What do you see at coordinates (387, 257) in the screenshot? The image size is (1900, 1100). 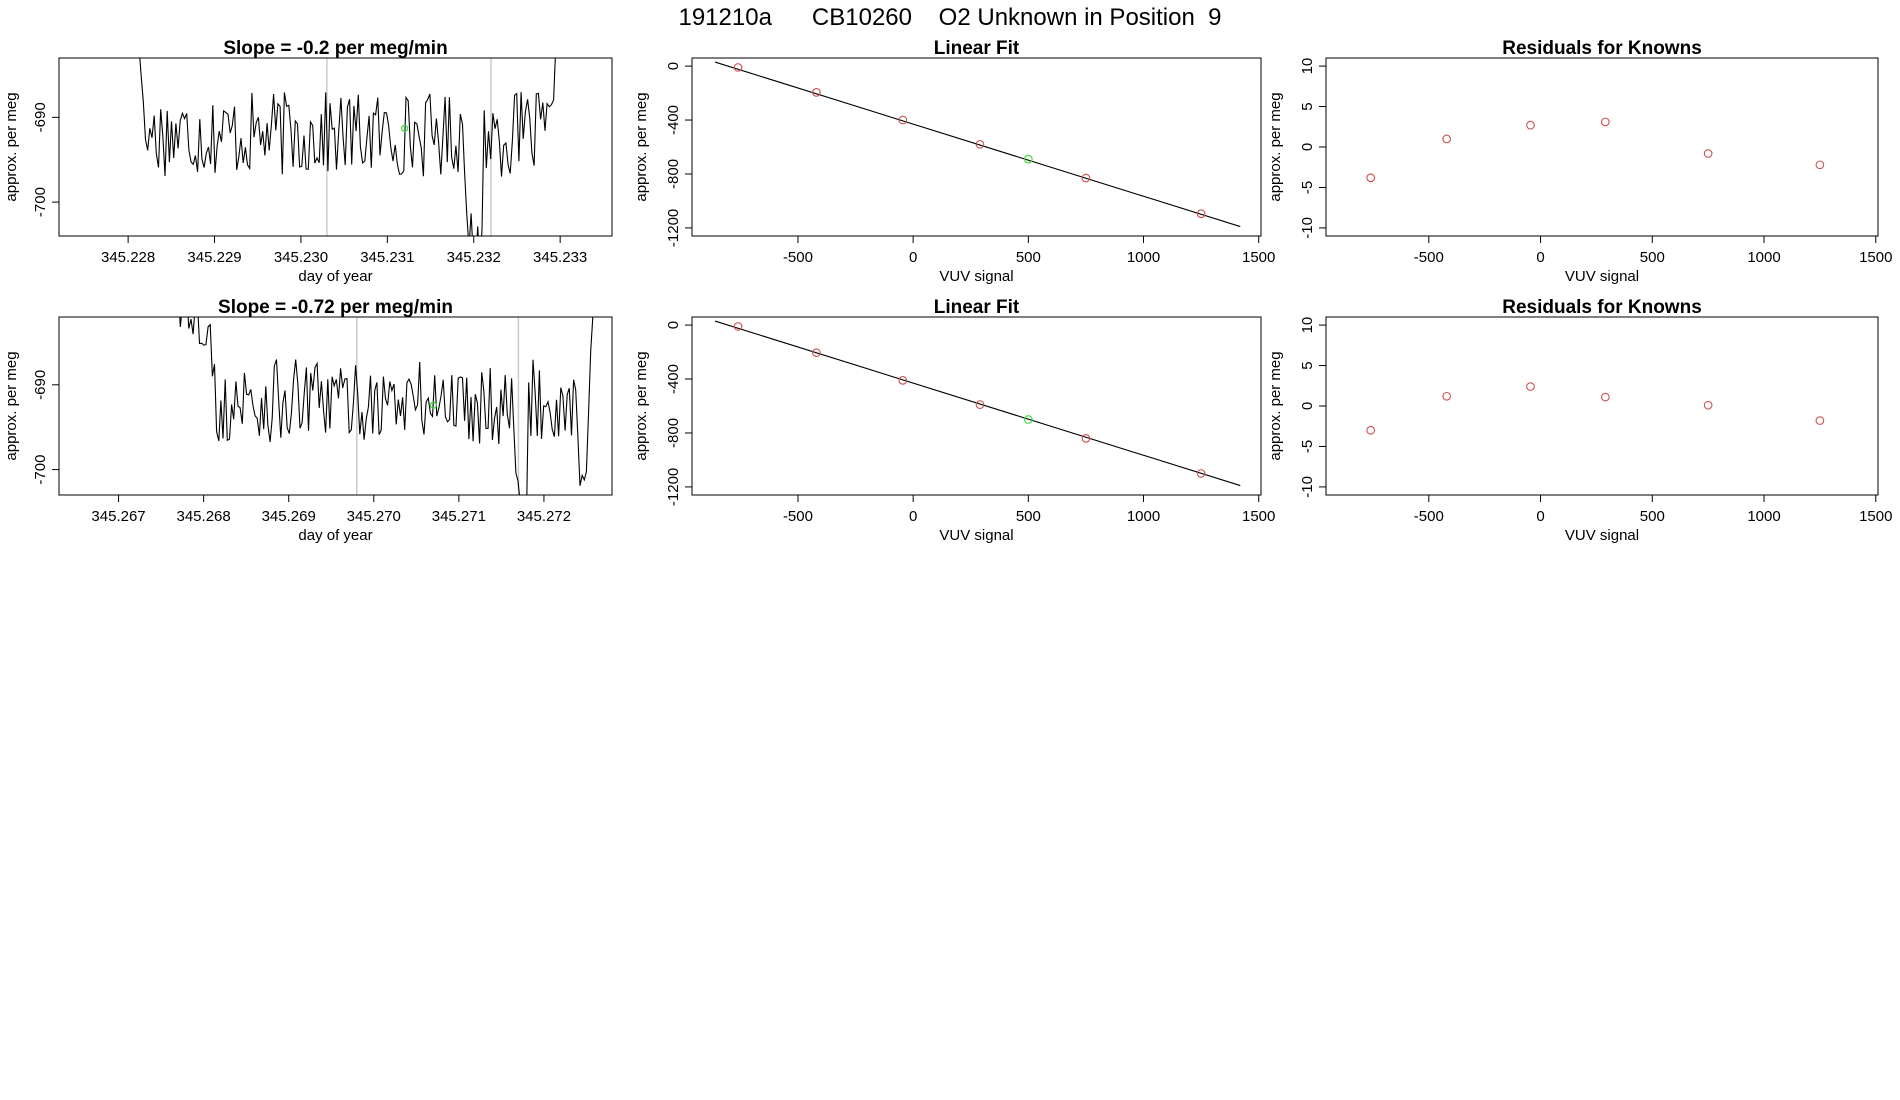 I see `ts1-xtick-label-3: 345.231` at bounding box center [387, 257].